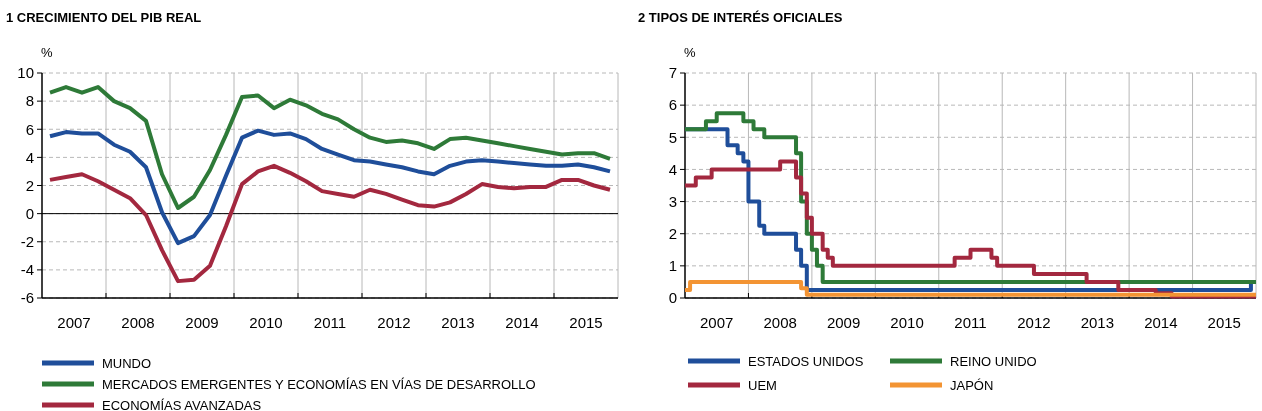  What do you see at coordinates (27, 270) in the screenshot?
I see `y-tick-label: -4` at bounding box center [27, 270].